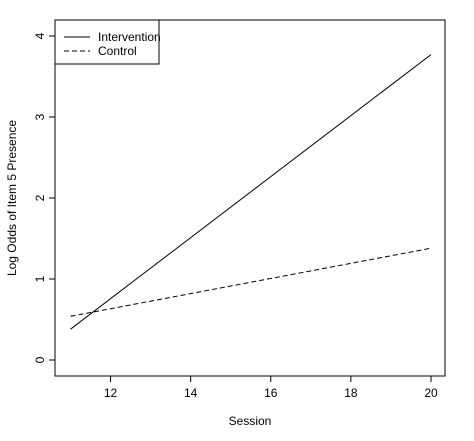  Describe the element at coordinates (250, 421) in the screenshot. I see `x-axis-title: Session` at that location.